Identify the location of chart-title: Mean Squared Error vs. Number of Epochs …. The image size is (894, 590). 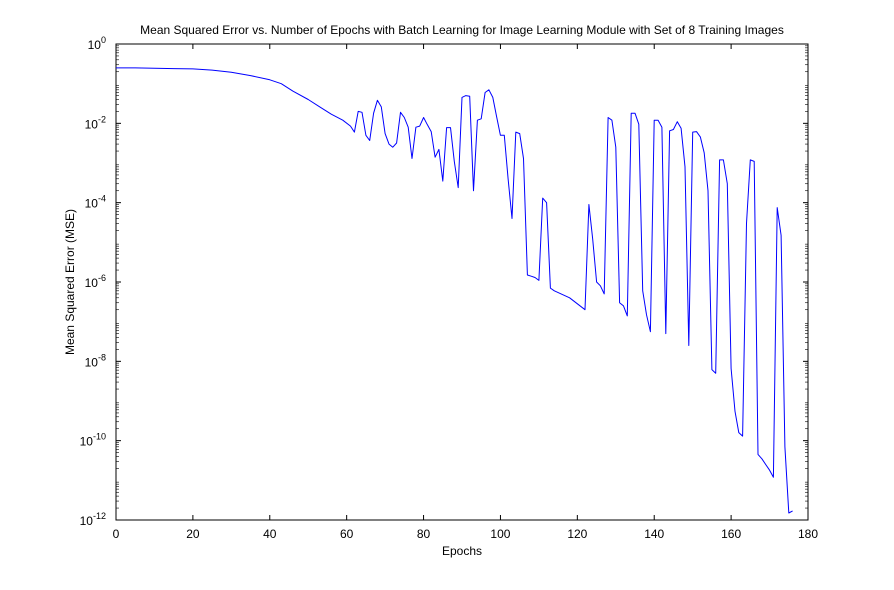
(462, 30).